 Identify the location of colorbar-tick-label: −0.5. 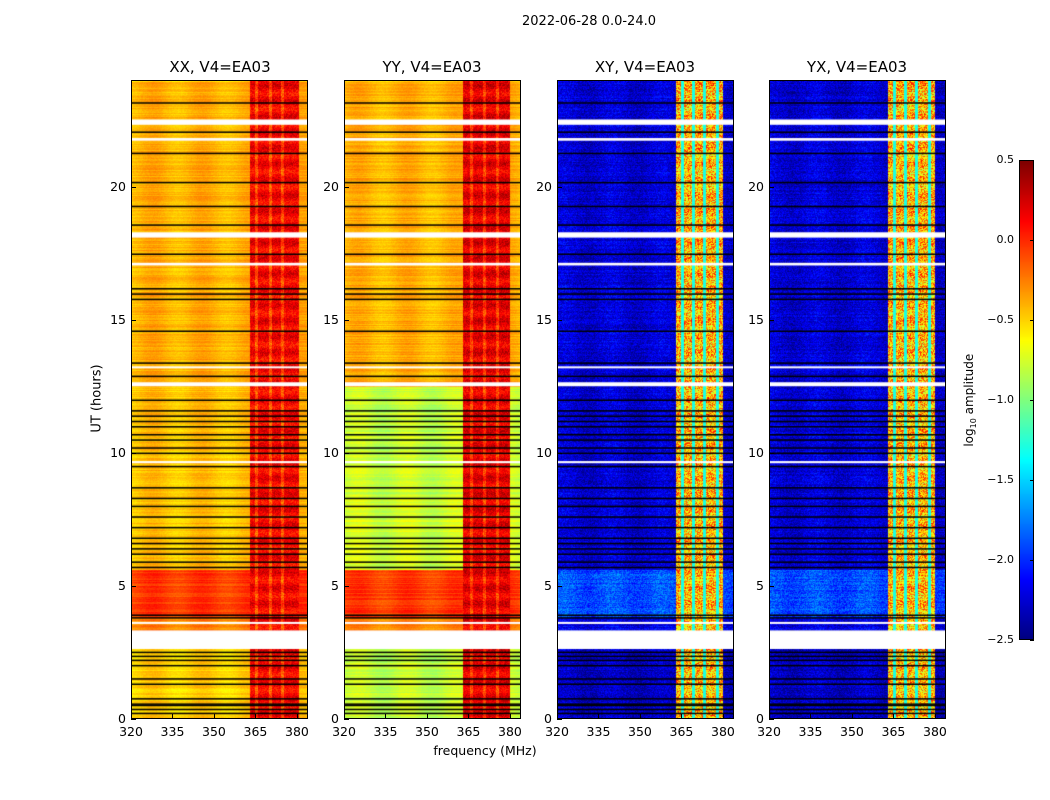
(1000, 319).